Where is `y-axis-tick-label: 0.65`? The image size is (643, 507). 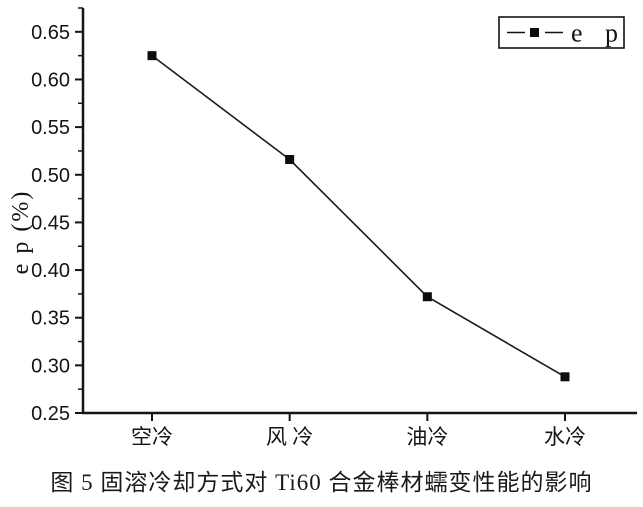 y-axis-tick-label: 0.65 is located at coordinates (50, 33).